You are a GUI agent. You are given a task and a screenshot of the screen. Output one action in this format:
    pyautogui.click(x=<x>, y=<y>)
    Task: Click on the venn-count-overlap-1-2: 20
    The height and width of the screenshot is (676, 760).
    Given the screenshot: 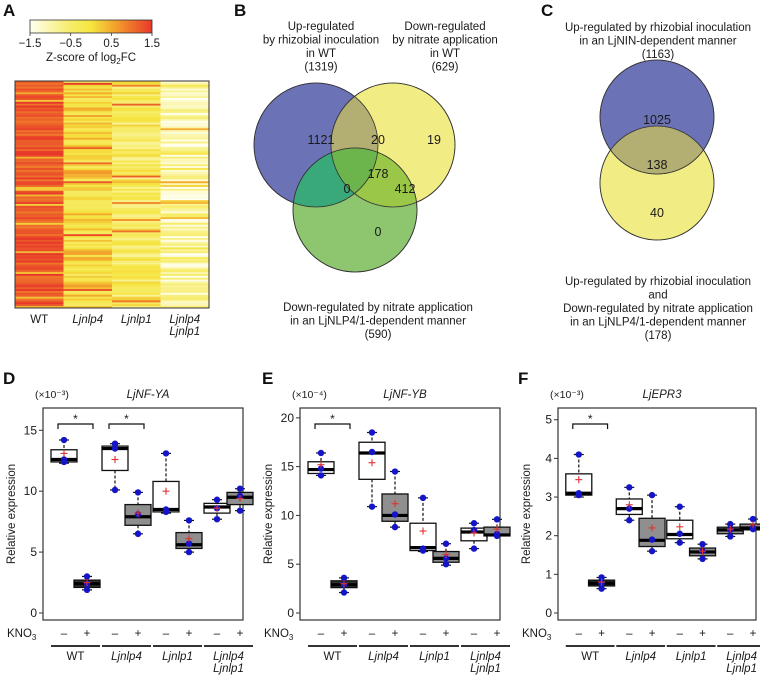 What is the action you would take?
    pyautogui.click(x=378, y=140)
    